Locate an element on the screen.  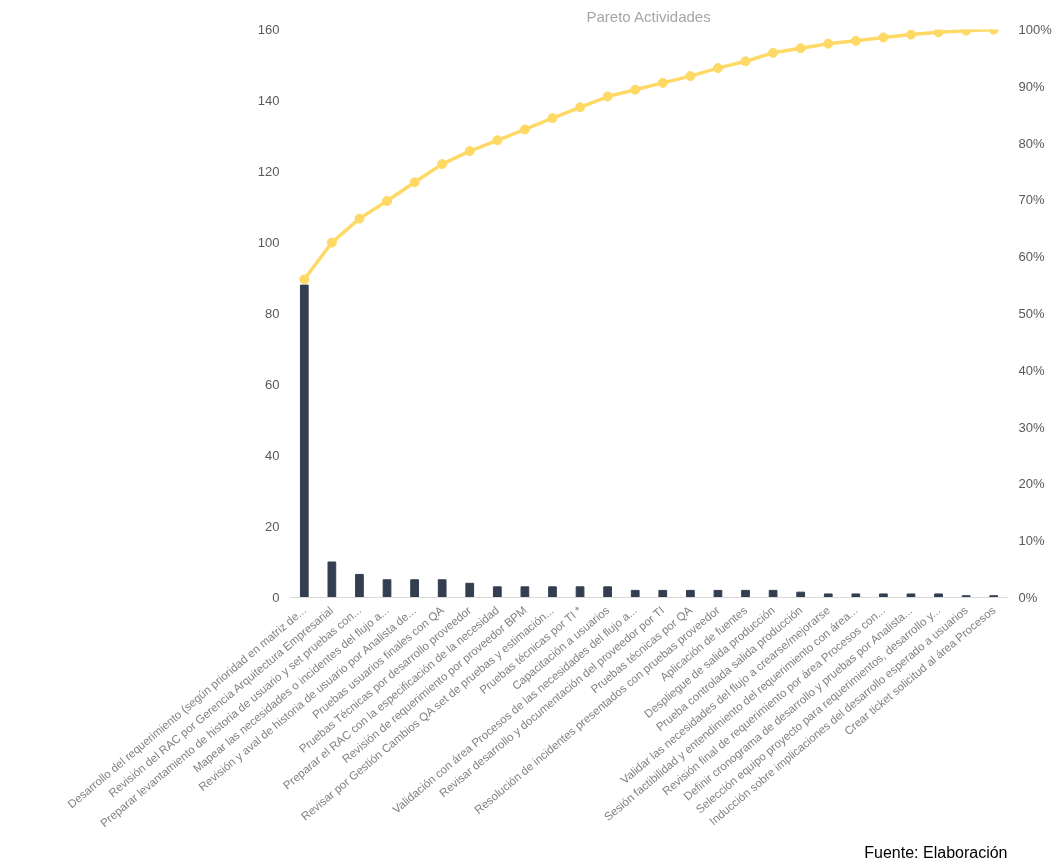
y2-tick-label: 50% is located at coordinates (1031, 313).